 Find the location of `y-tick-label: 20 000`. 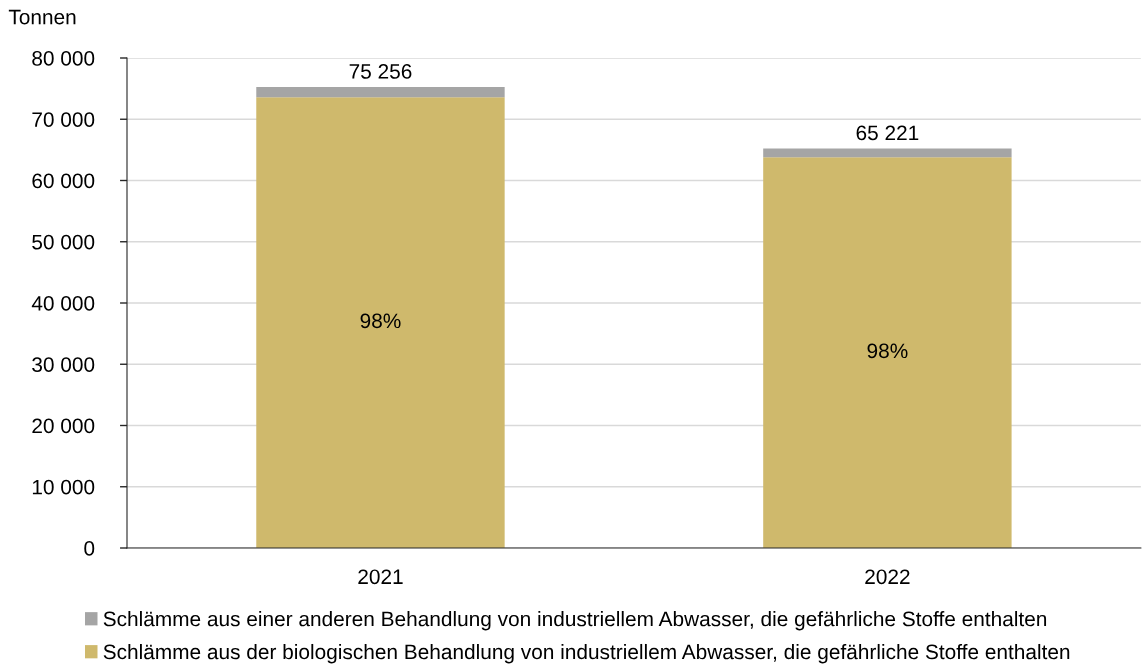

y-tick-label: 20 000 is located at coordinates (63, 426).